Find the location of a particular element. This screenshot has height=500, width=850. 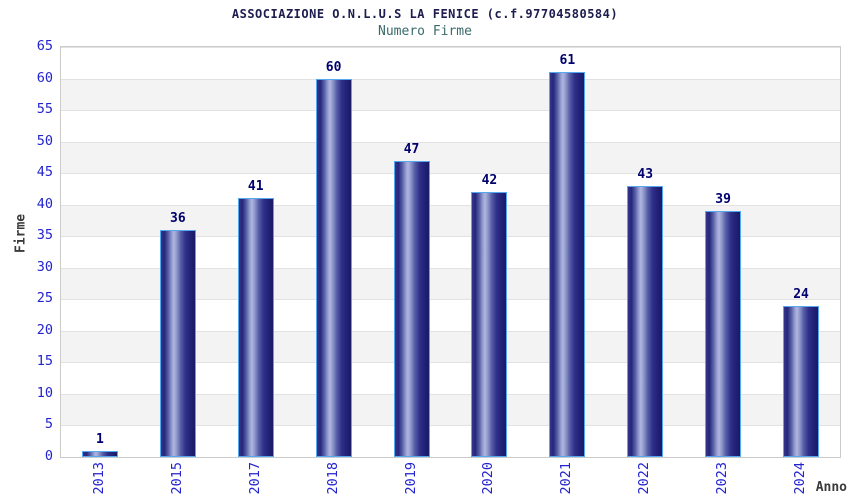

x-axis-title: Anno is located at coordinates (831, 487).